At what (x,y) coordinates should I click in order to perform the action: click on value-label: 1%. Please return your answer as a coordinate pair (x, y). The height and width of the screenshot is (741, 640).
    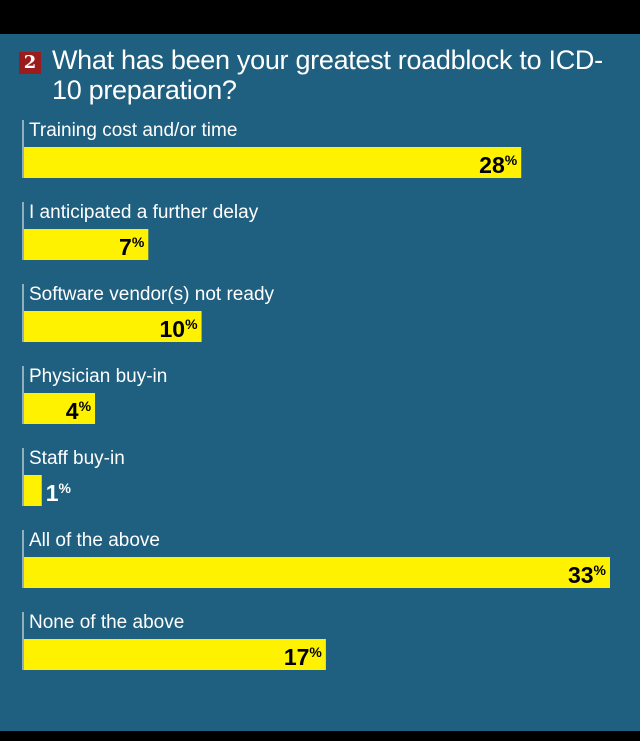
    Looking at the image, I should click on (59, 493).